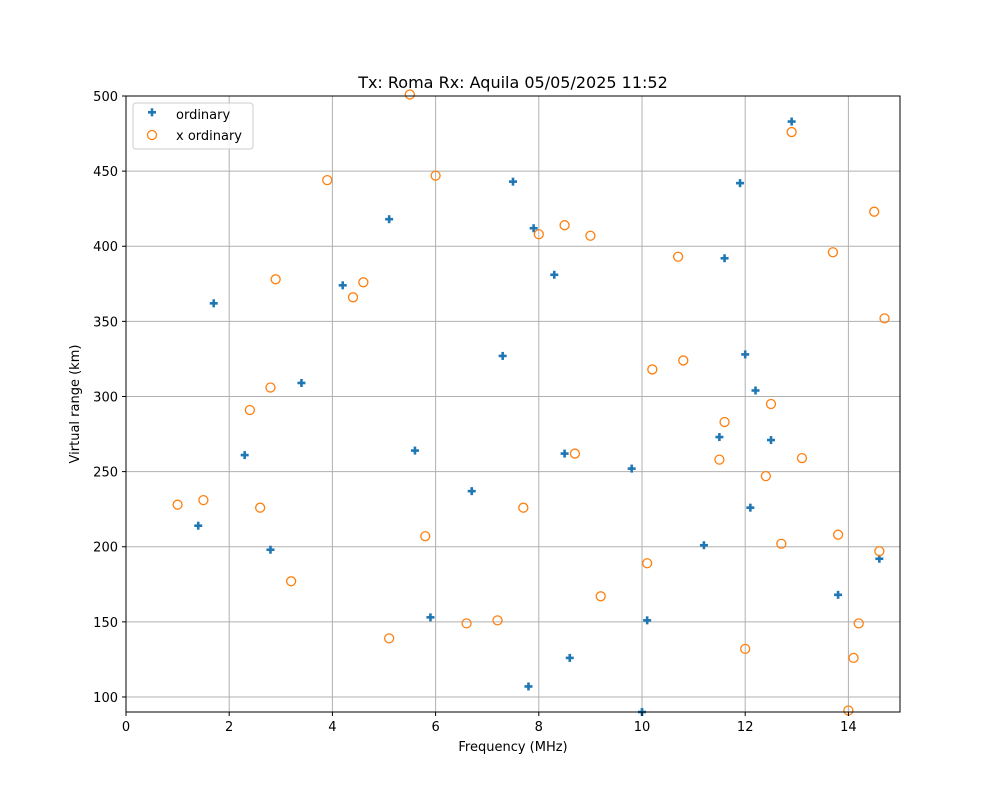 The width and height of the screenshot is (1000, 800). I want to click on x-tick-label: 6, so click(435, 727).